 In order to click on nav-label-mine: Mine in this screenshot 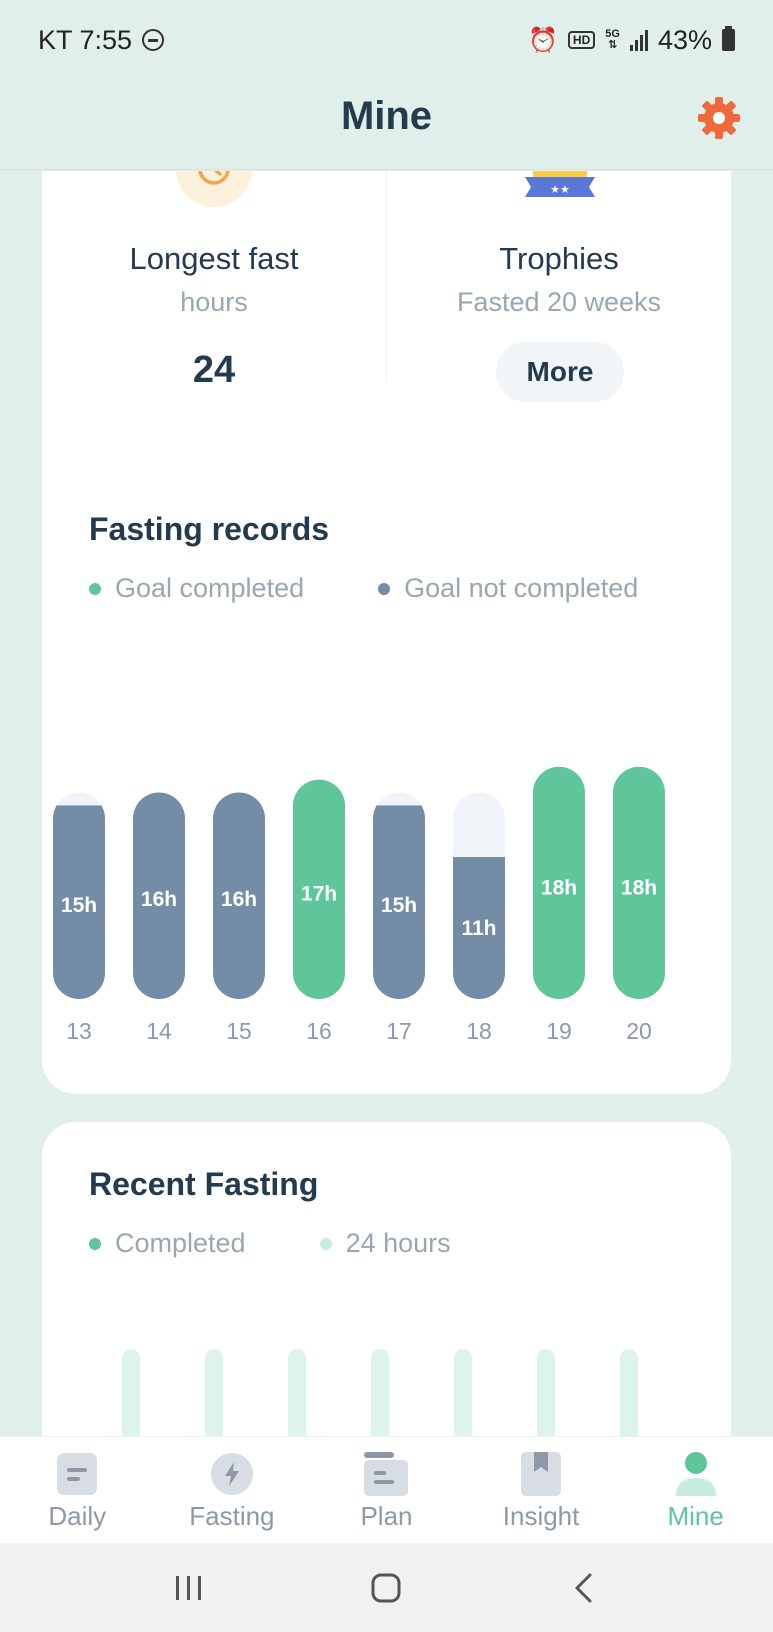, I will do `click(695, 1516)`.